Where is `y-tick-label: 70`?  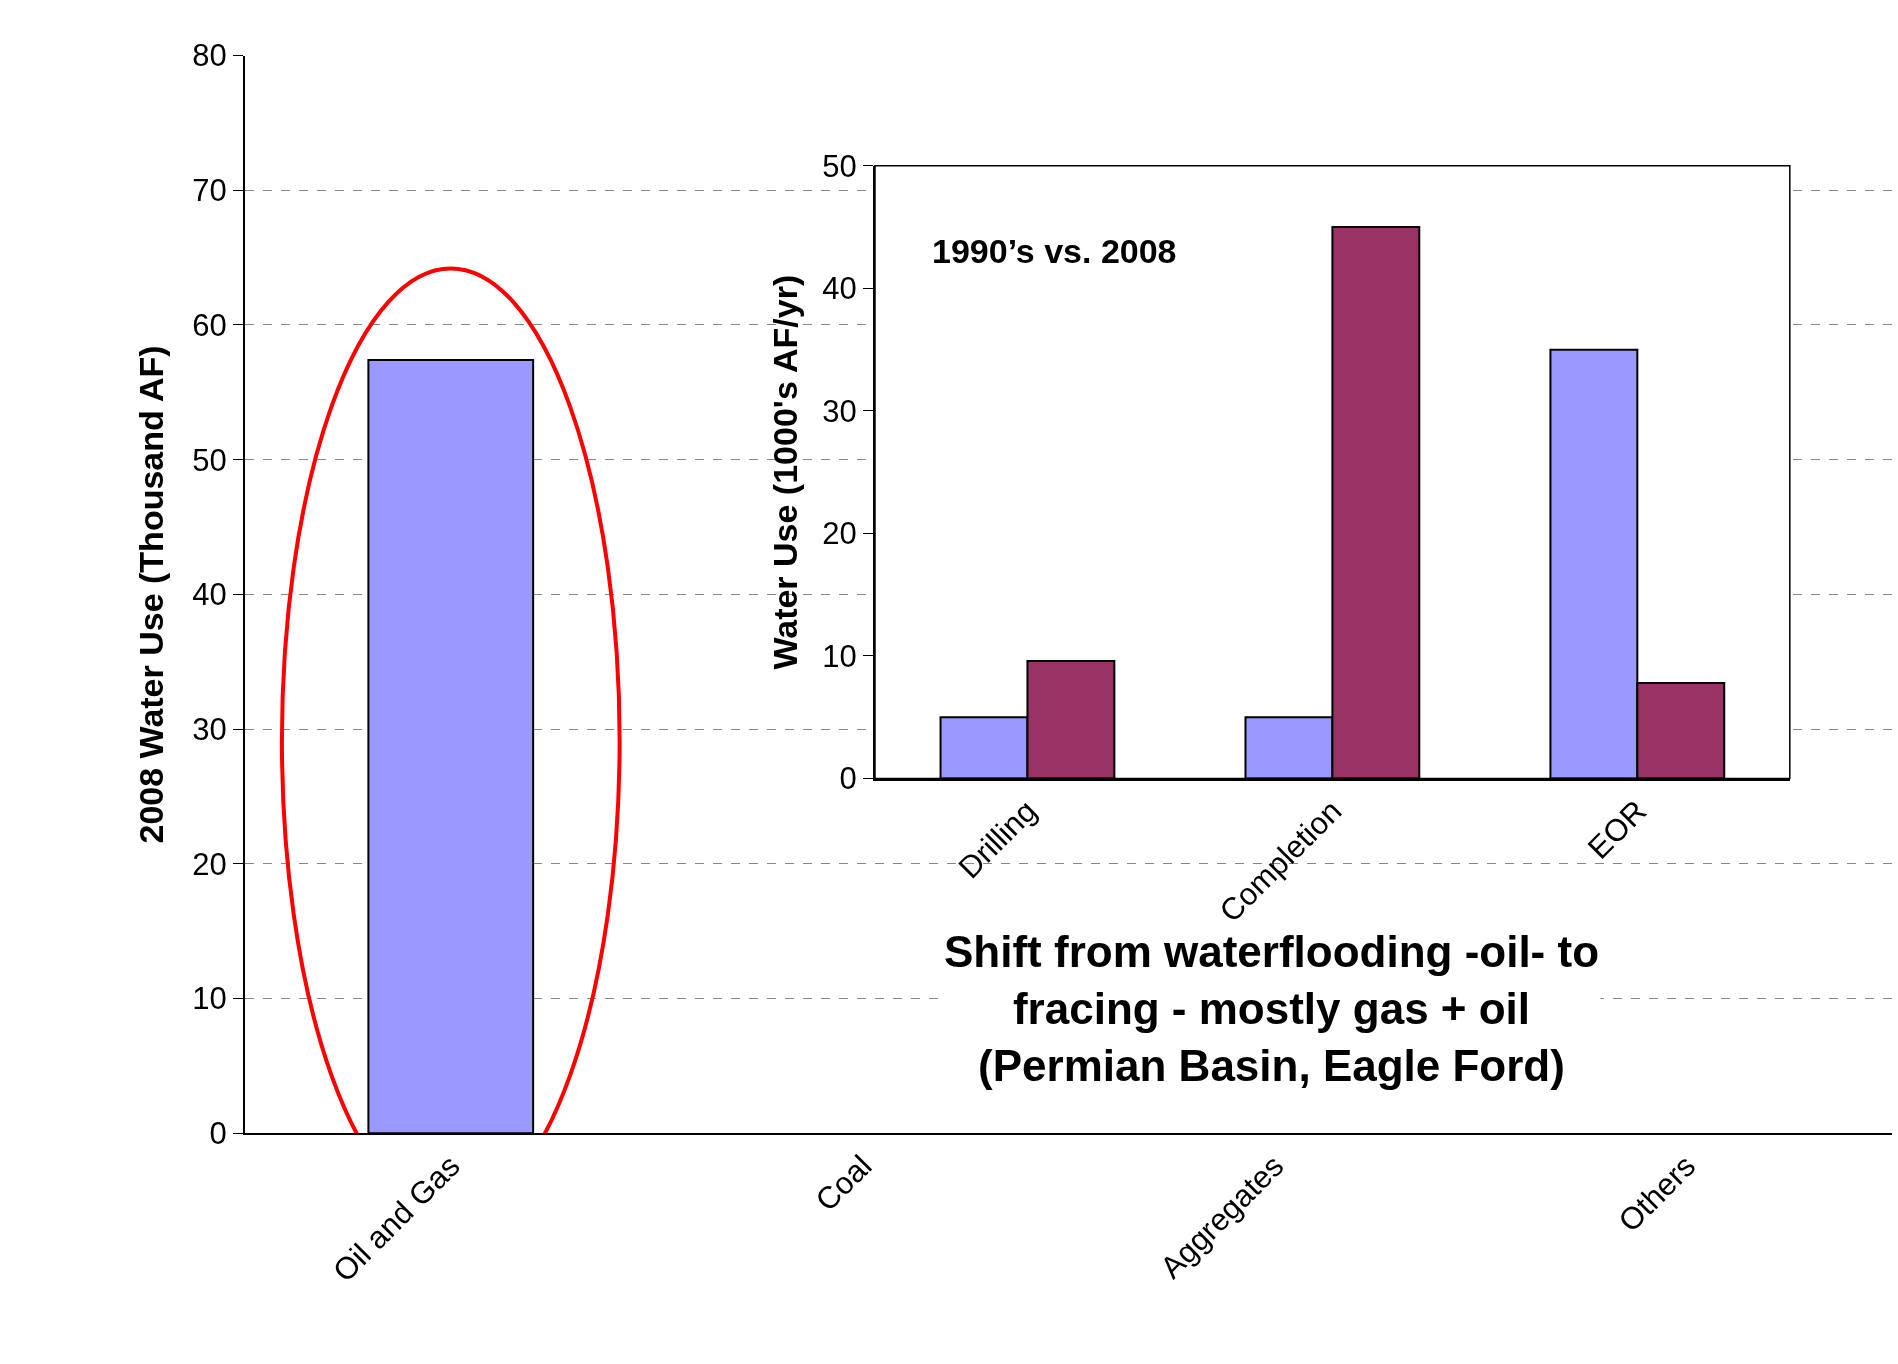 y-tick-label: 70 is located at coordinates (209, 191).